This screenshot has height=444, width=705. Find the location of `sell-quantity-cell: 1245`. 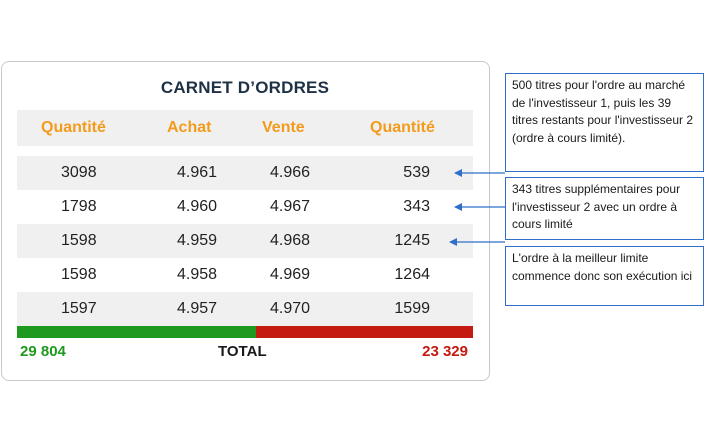

sell-quantity-cell: 1245 is located at coordinates (412, 240).